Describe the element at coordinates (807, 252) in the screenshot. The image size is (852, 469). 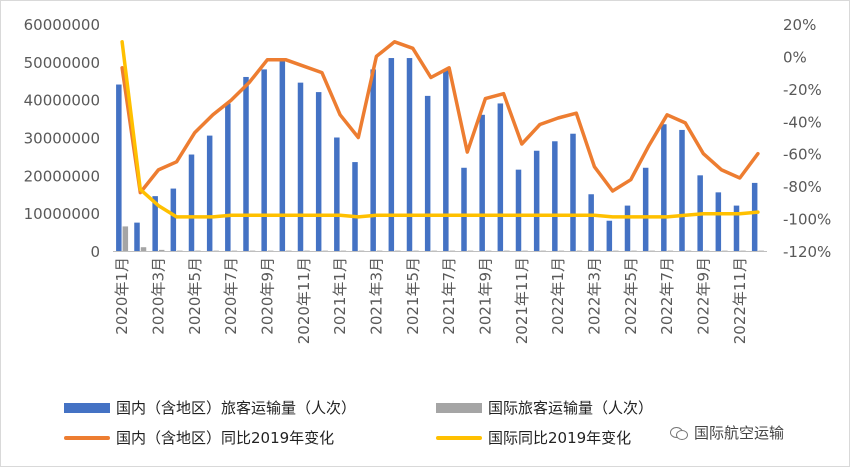
I see `y-right-tick-label: -120%` at that location.